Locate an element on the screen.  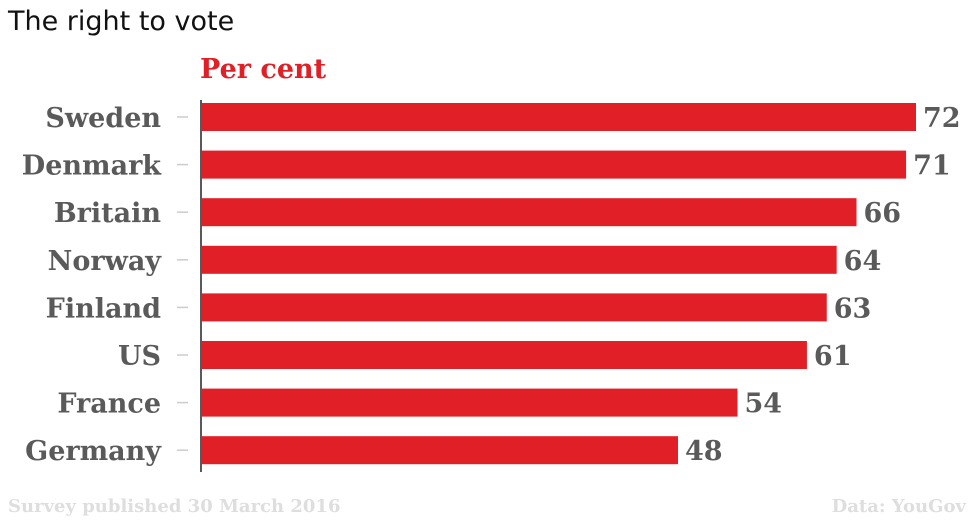
category-label: Britain is located at coordinates (108, 213).